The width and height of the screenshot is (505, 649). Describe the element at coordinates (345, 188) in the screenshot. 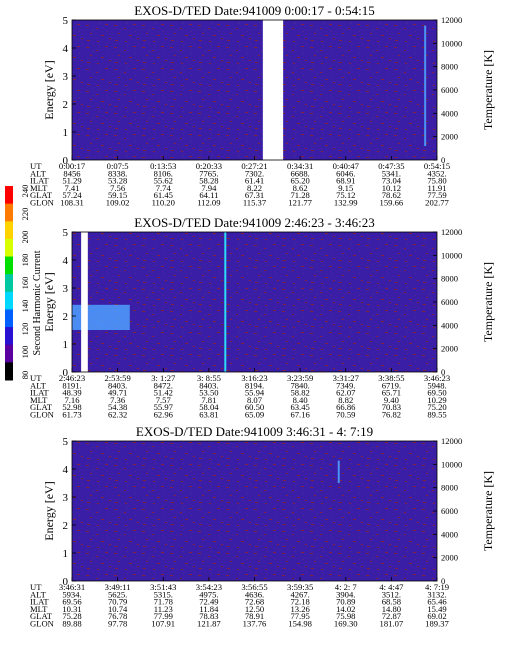

I see `table-cell: 9.15` at that location.